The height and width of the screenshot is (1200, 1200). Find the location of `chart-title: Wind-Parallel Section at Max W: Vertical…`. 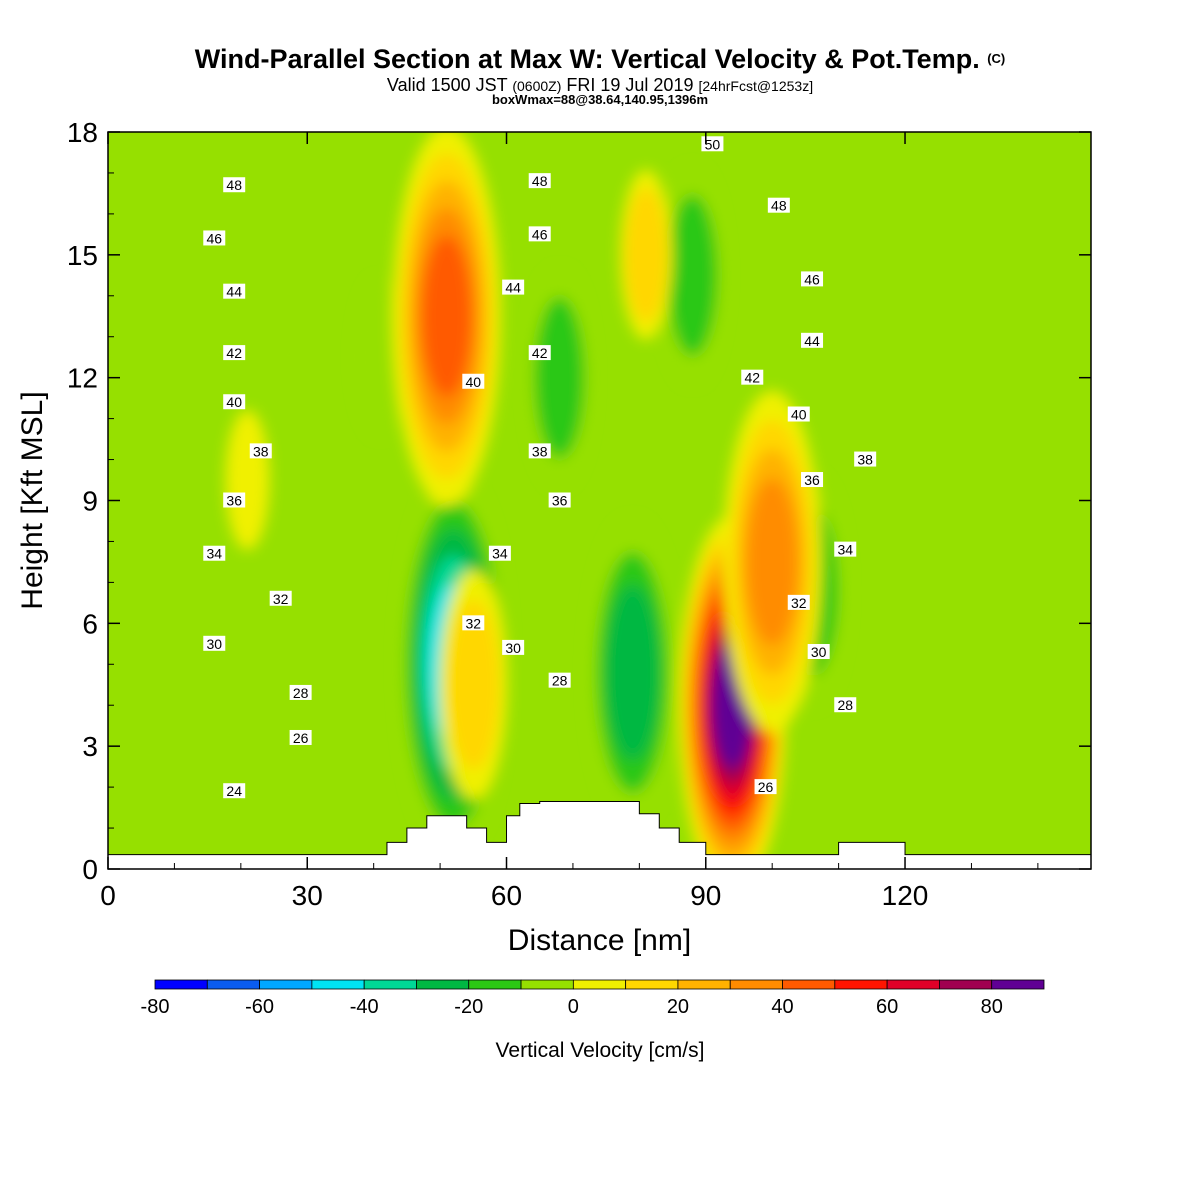

chart-title: Wind-Parallel Section at Max W: Vertical… is located at coordinates (600, 59).